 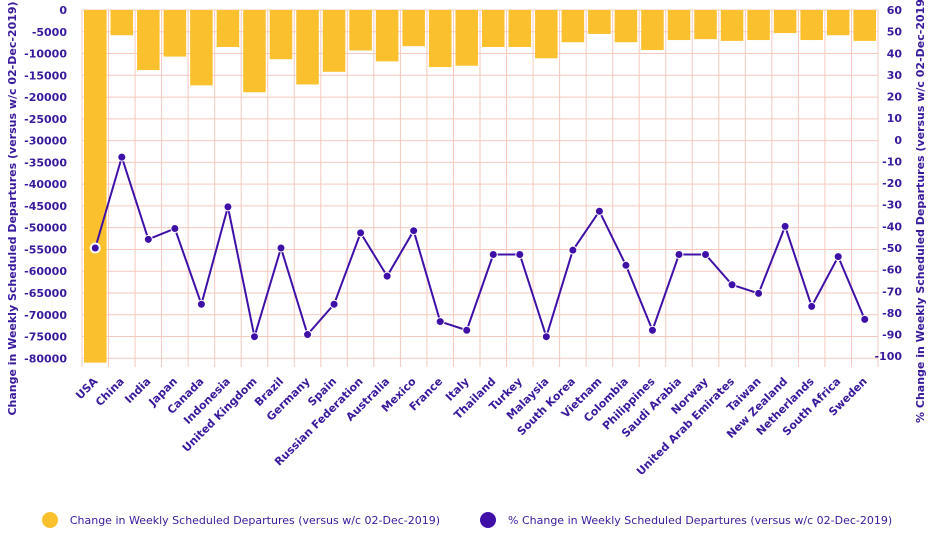 I want to click on y-tick-label: -70000, so click(x=45, y=315).